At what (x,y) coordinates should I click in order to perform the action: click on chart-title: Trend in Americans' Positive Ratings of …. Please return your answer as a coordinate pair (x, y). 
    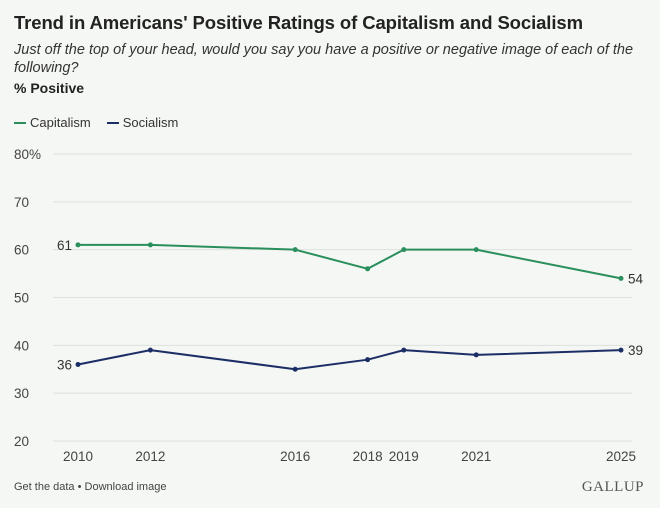
    Looking at the image, I should click on (298, 22).